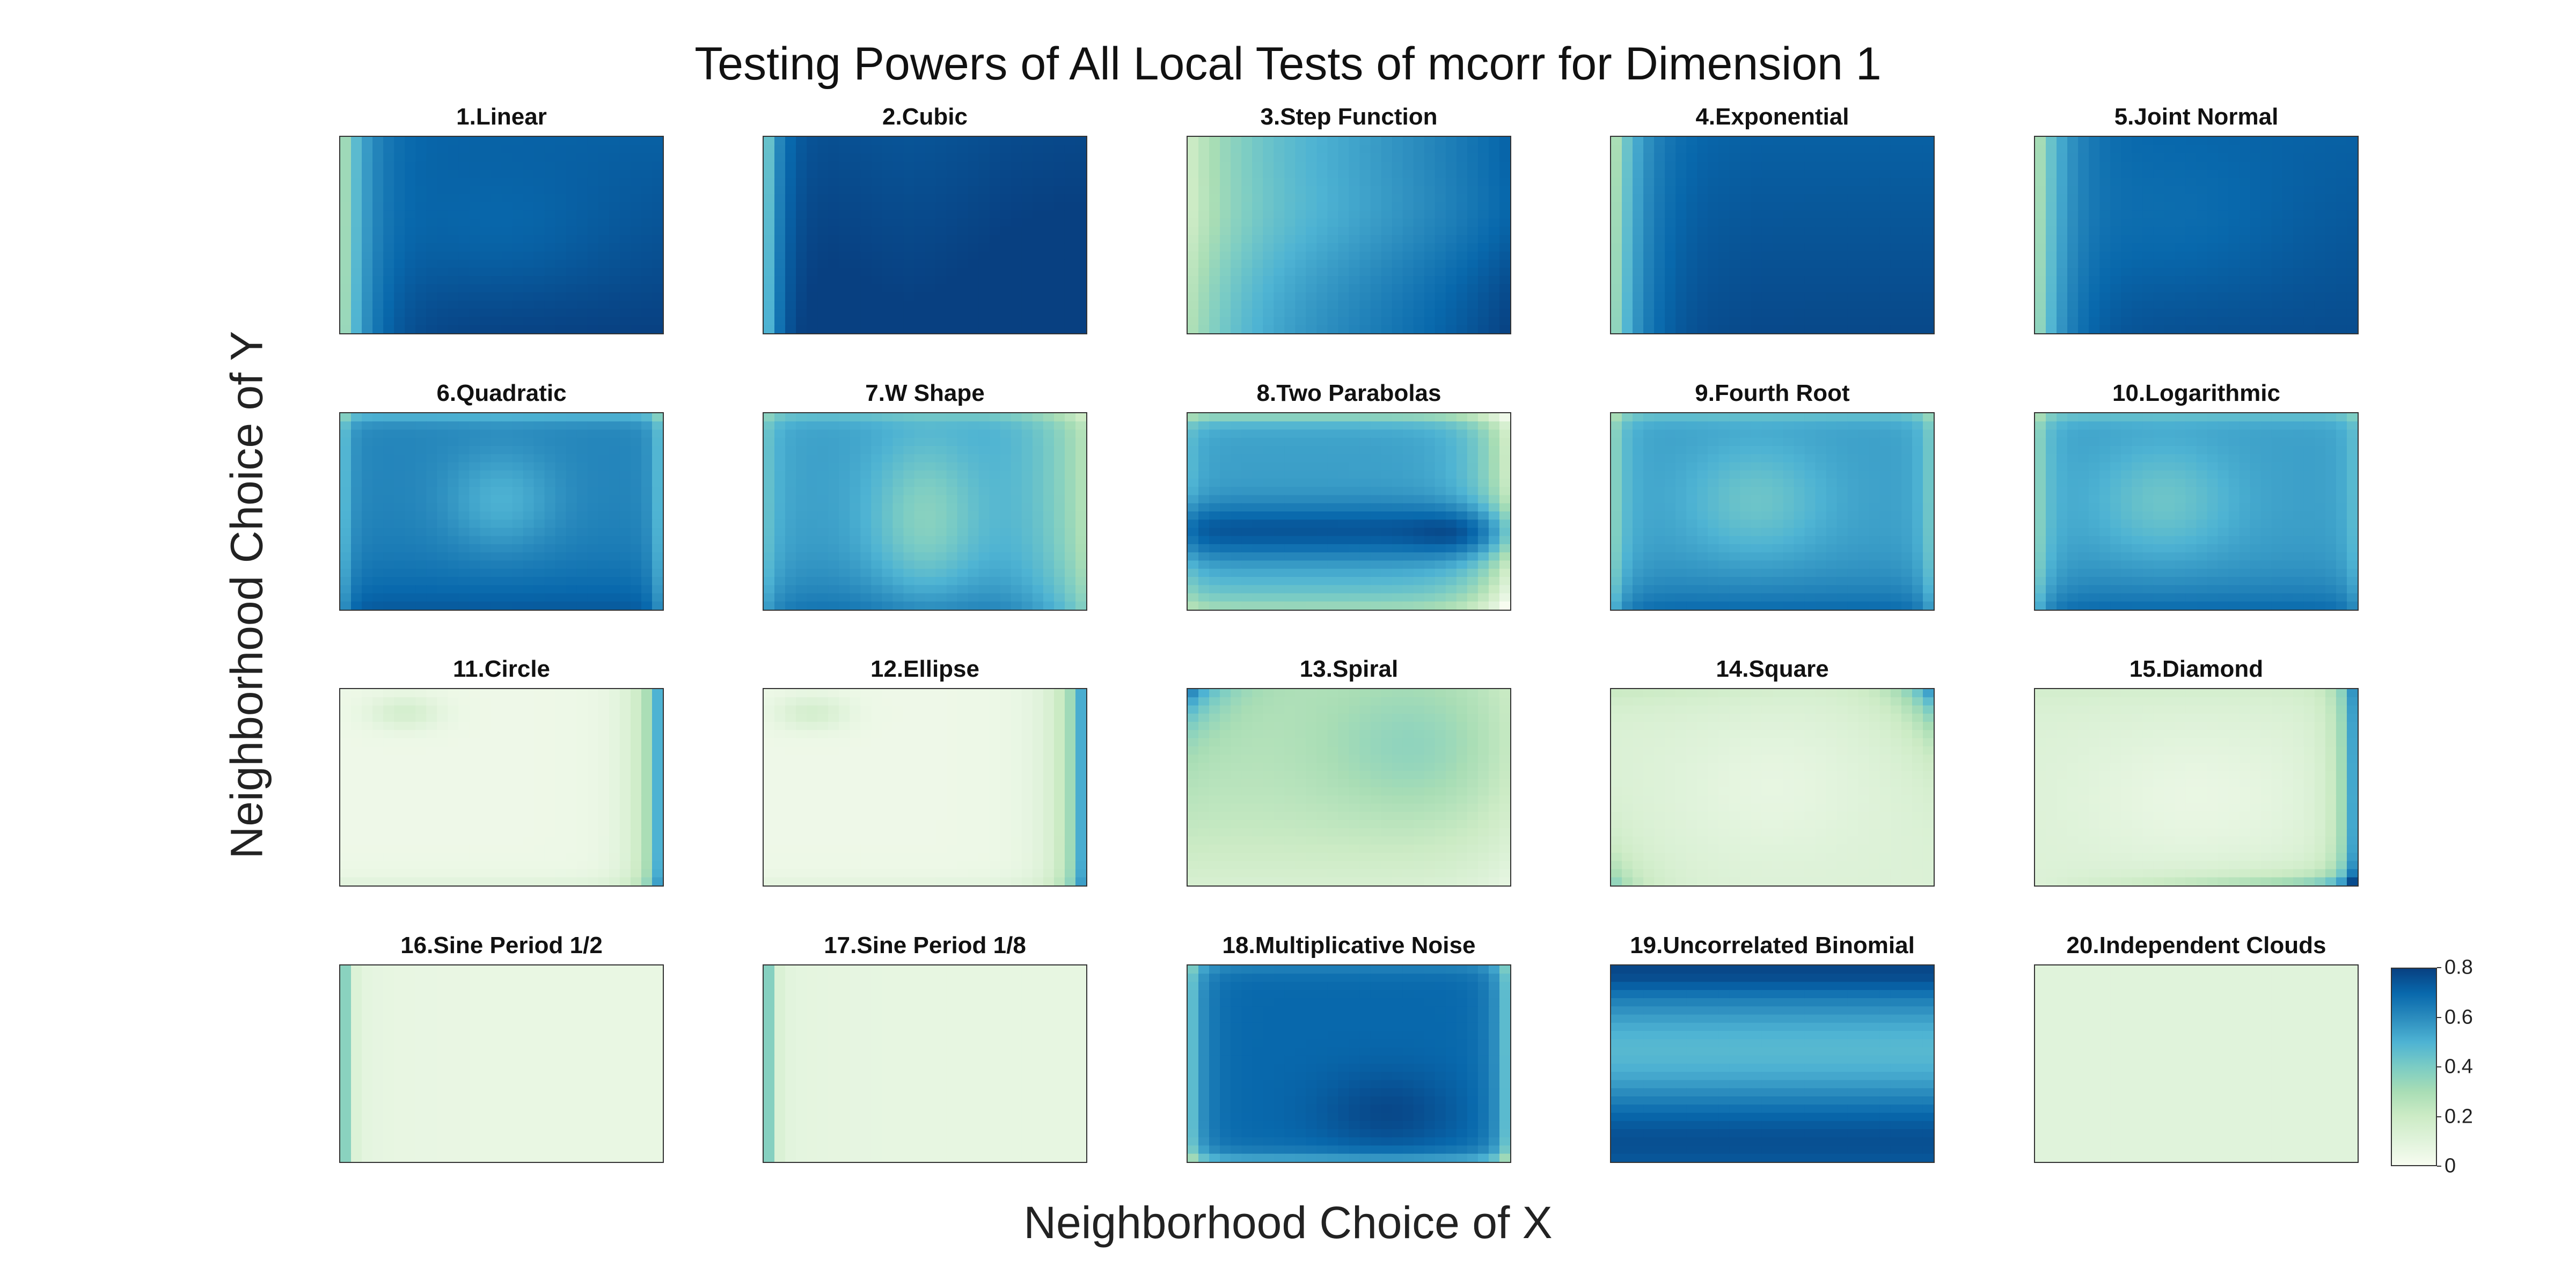  Describe the element at coordinates (246, 595) in the screenshot. I see `y-axis-label: Neighborhood Choice of Y` at that location.